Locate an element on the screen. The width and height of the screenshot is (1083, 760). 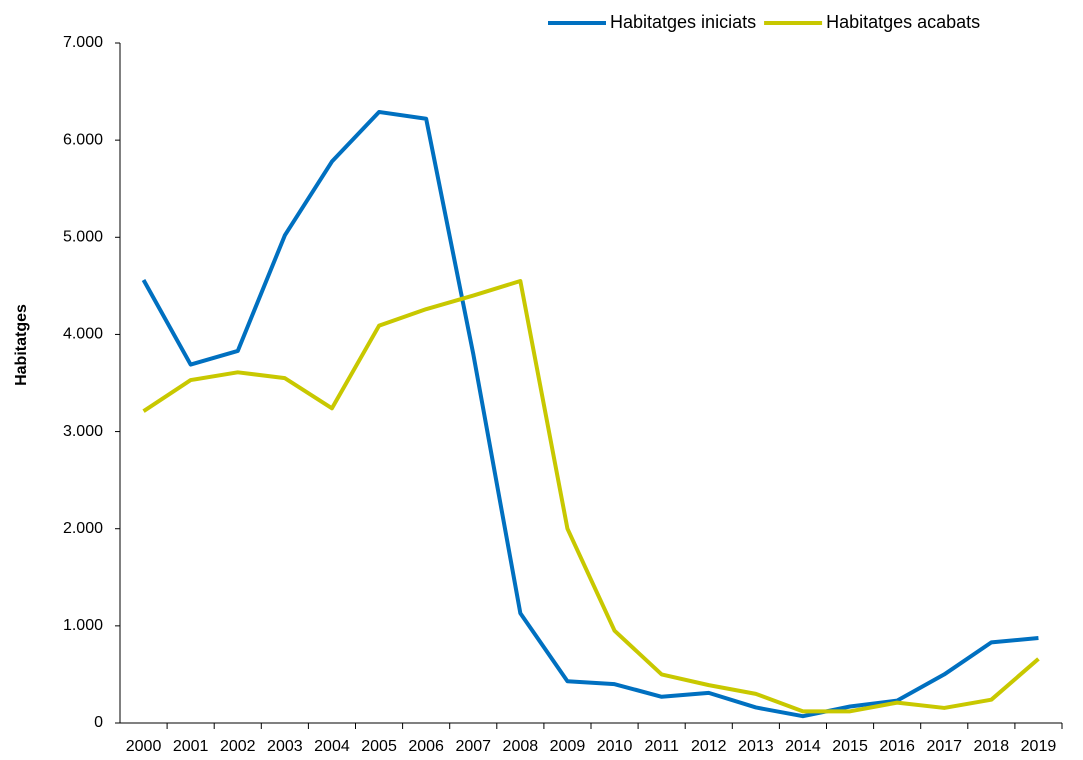
x-tick-label: 2007 is located at coordinates (473, 746).